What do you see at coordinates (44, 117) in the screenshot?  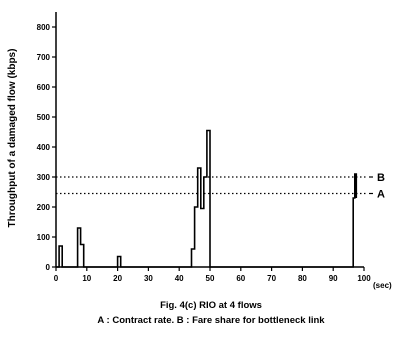 I see `y-tick-label-500: 500` at bounding box center [44, 117].